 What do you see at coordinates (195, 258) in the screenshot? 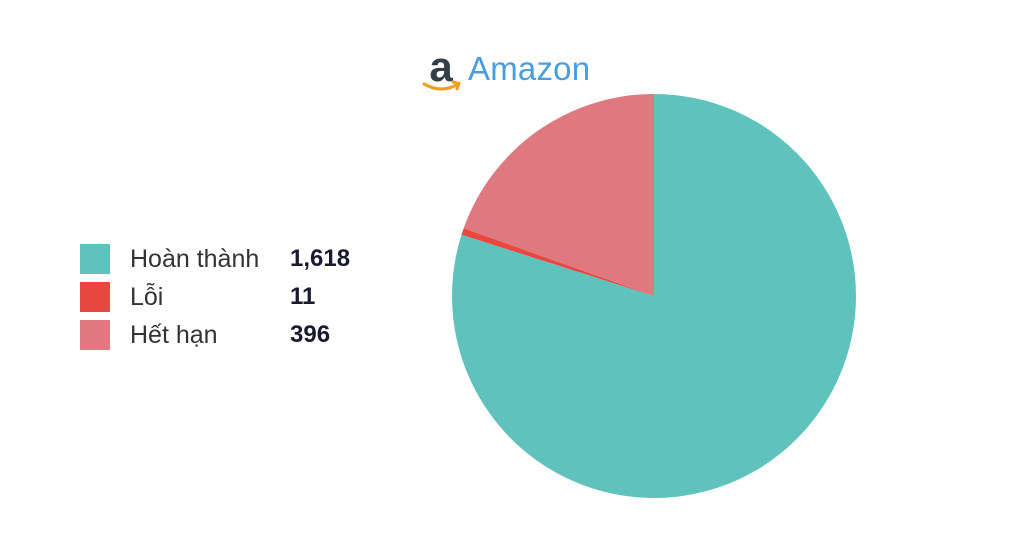
I see `legend-label-completed: Hoàn thành` at bounding box center [195, 258].